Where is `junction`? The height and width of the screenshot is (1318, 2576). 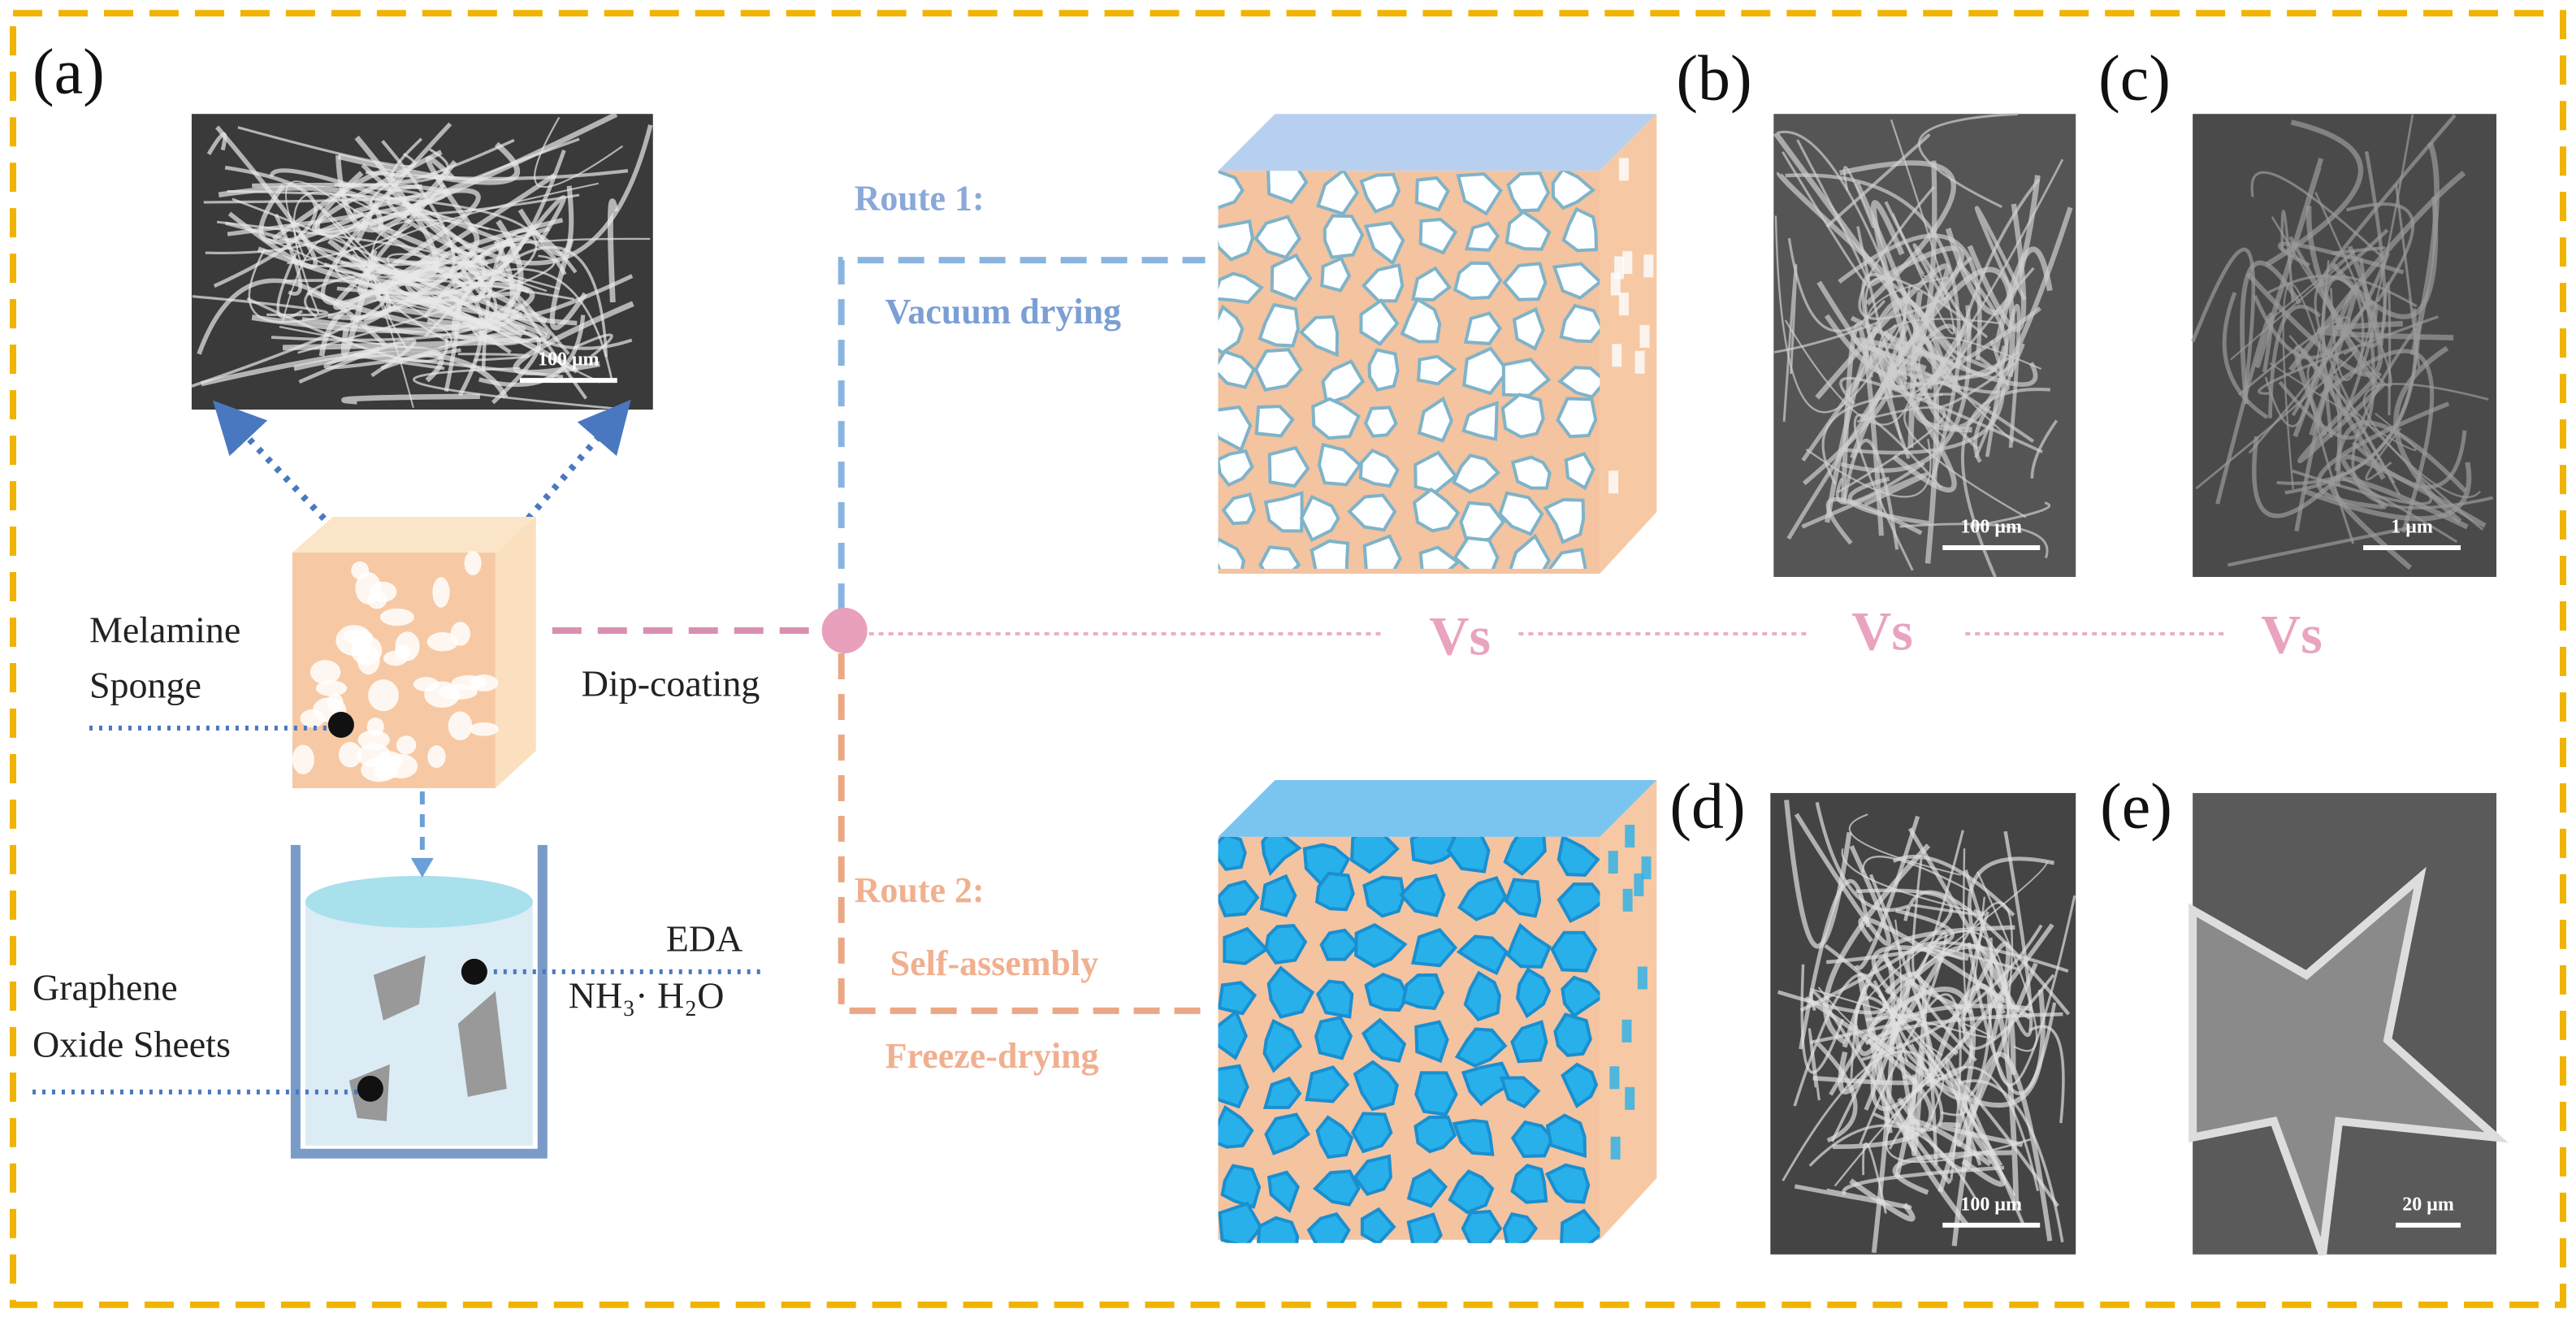
junction is located at coordinates (844, 631).